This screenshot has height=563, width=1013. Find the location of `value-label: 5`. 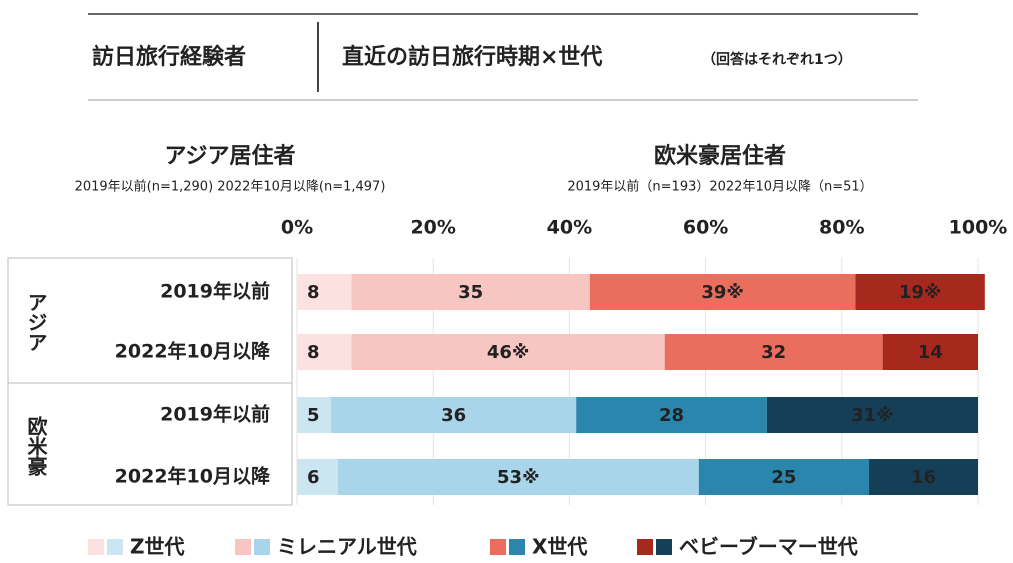

value-label: 5 is located at coordinates (313, 415).